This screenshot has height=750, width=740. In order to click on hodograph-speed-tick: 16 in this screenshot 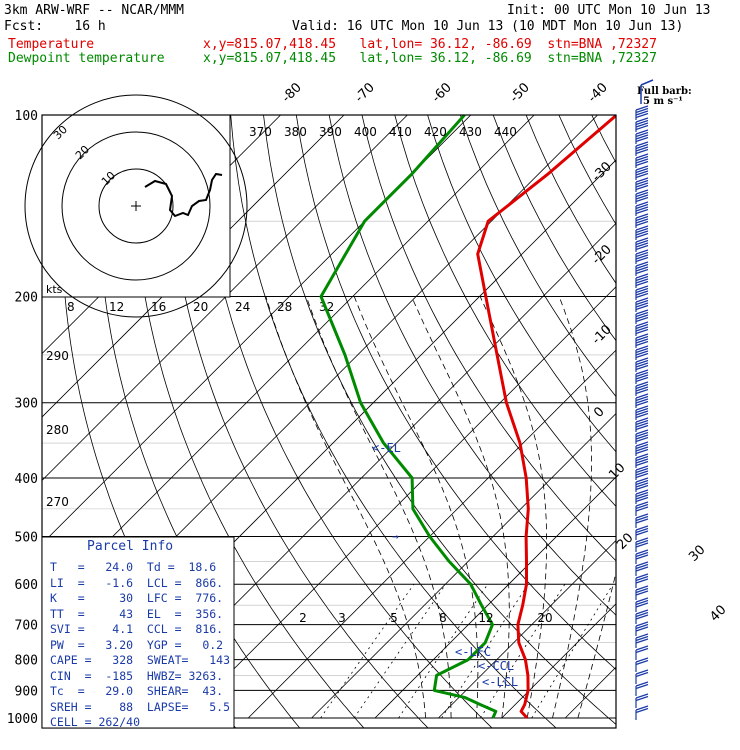, I will do `click(158, 307)`.